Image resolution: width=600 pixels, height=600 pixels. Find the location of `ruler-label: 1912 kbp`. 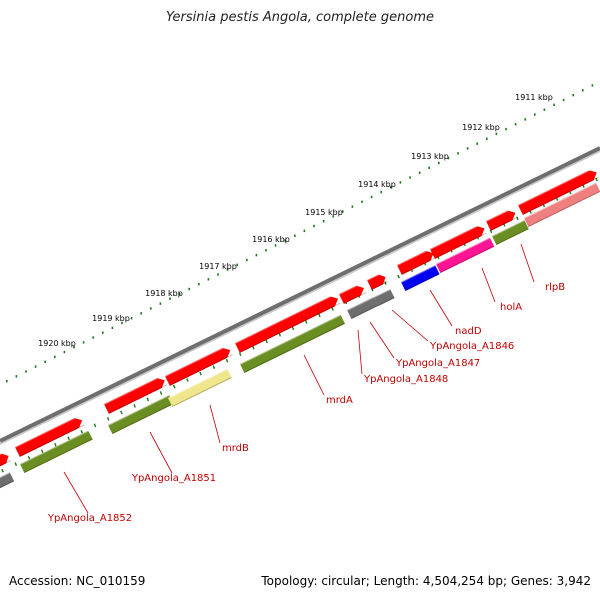

ruler-label: 1912 kbp is located at coordinates (481, 127).